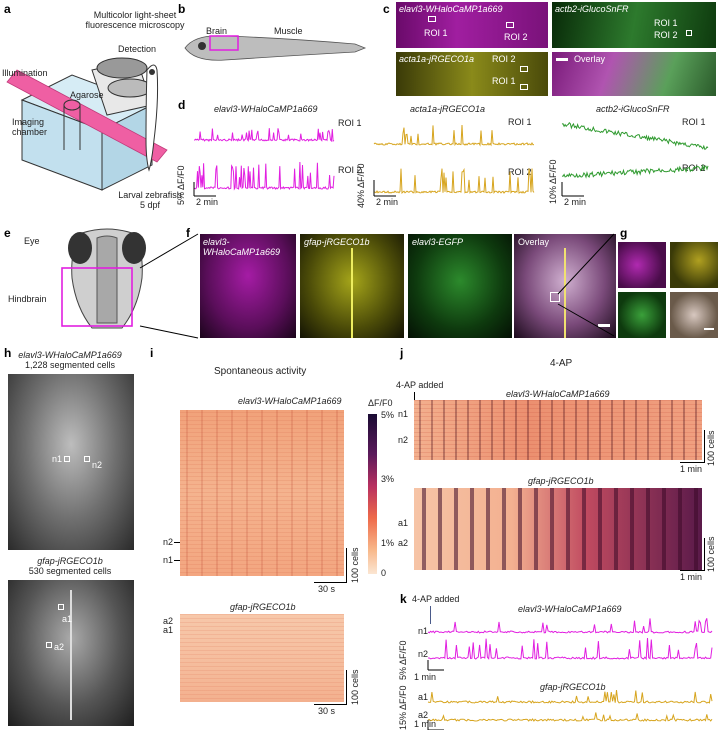 Image resolution: width=722 pixels, height=730 pixels. Describe the element at coordinates (288, 31) in the screenshot. I see `muscle-label: Muscle` at that location.